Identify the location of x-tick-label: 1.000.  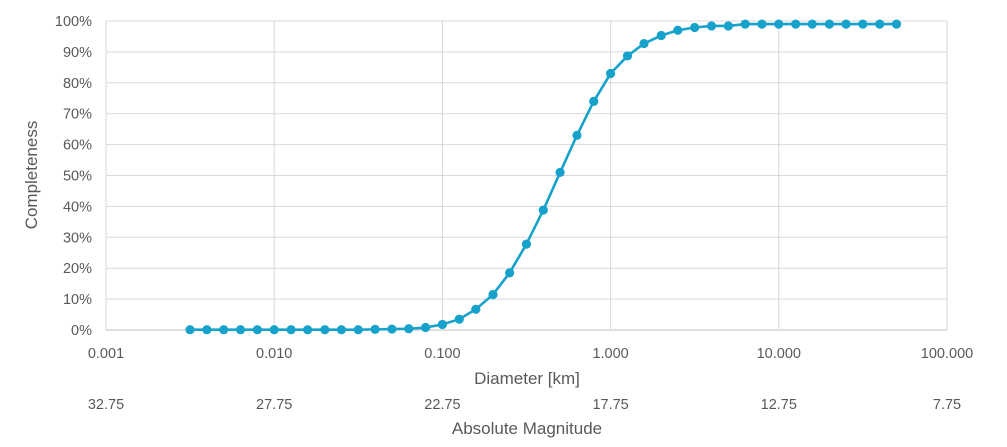
(610, 354).